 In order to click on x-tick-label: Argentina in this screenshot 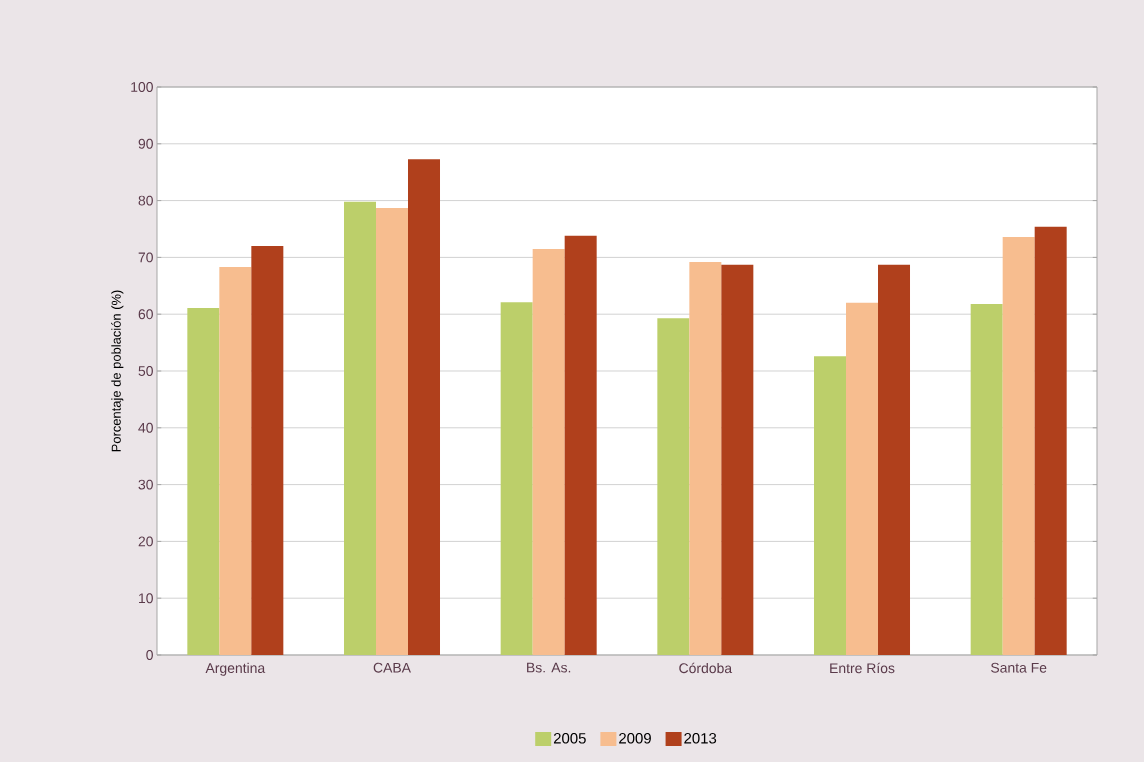, I will do `click(235, 669)`.